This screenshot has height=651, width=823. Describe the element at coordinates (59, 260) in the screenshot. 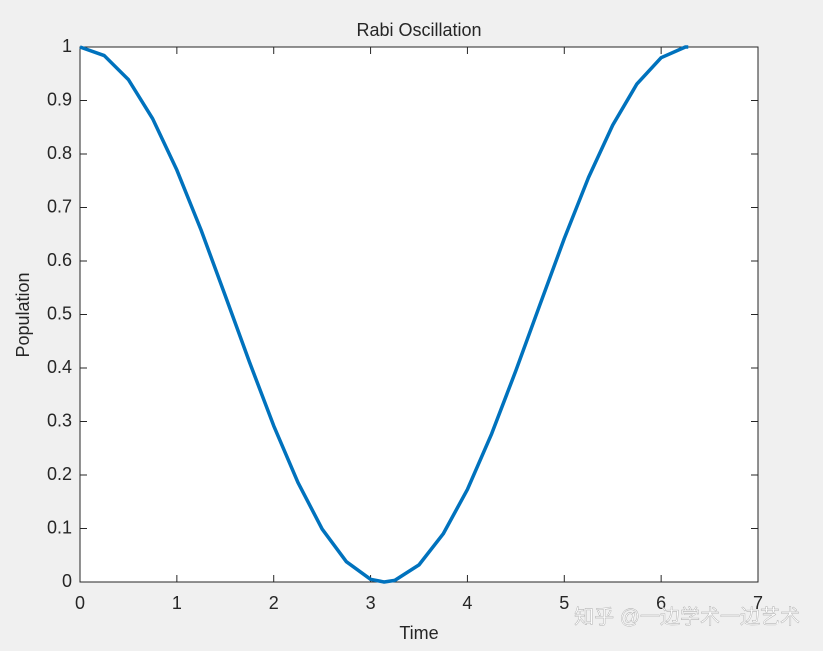

I see `y-tick-label: 0.6` at that location.